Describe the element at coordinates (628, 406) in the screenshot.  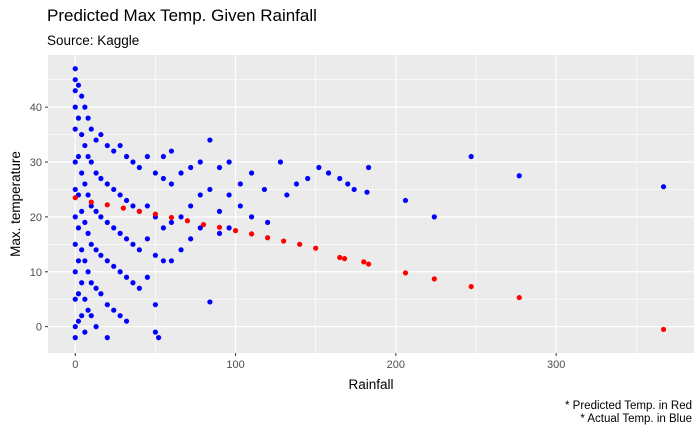
I see `caption-predicted: * Predicted Temp. in Red` at that location.